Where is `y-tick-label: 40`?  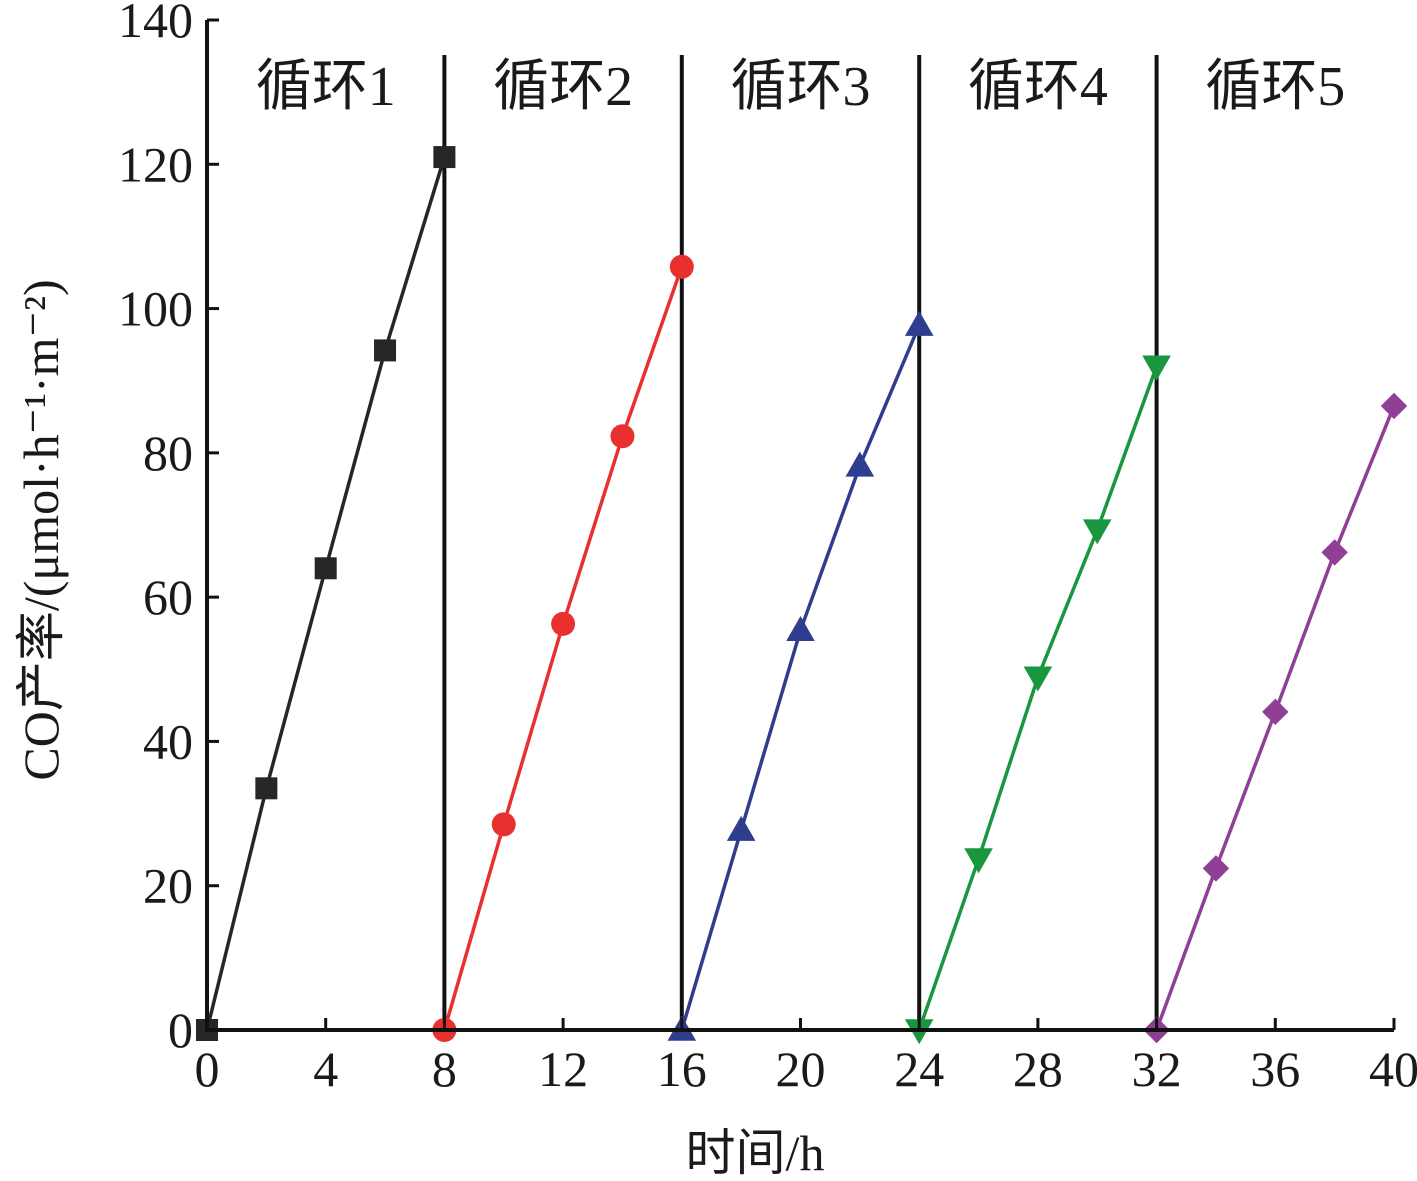
y-tick-label: 40 is located at coordinates (168, 741).